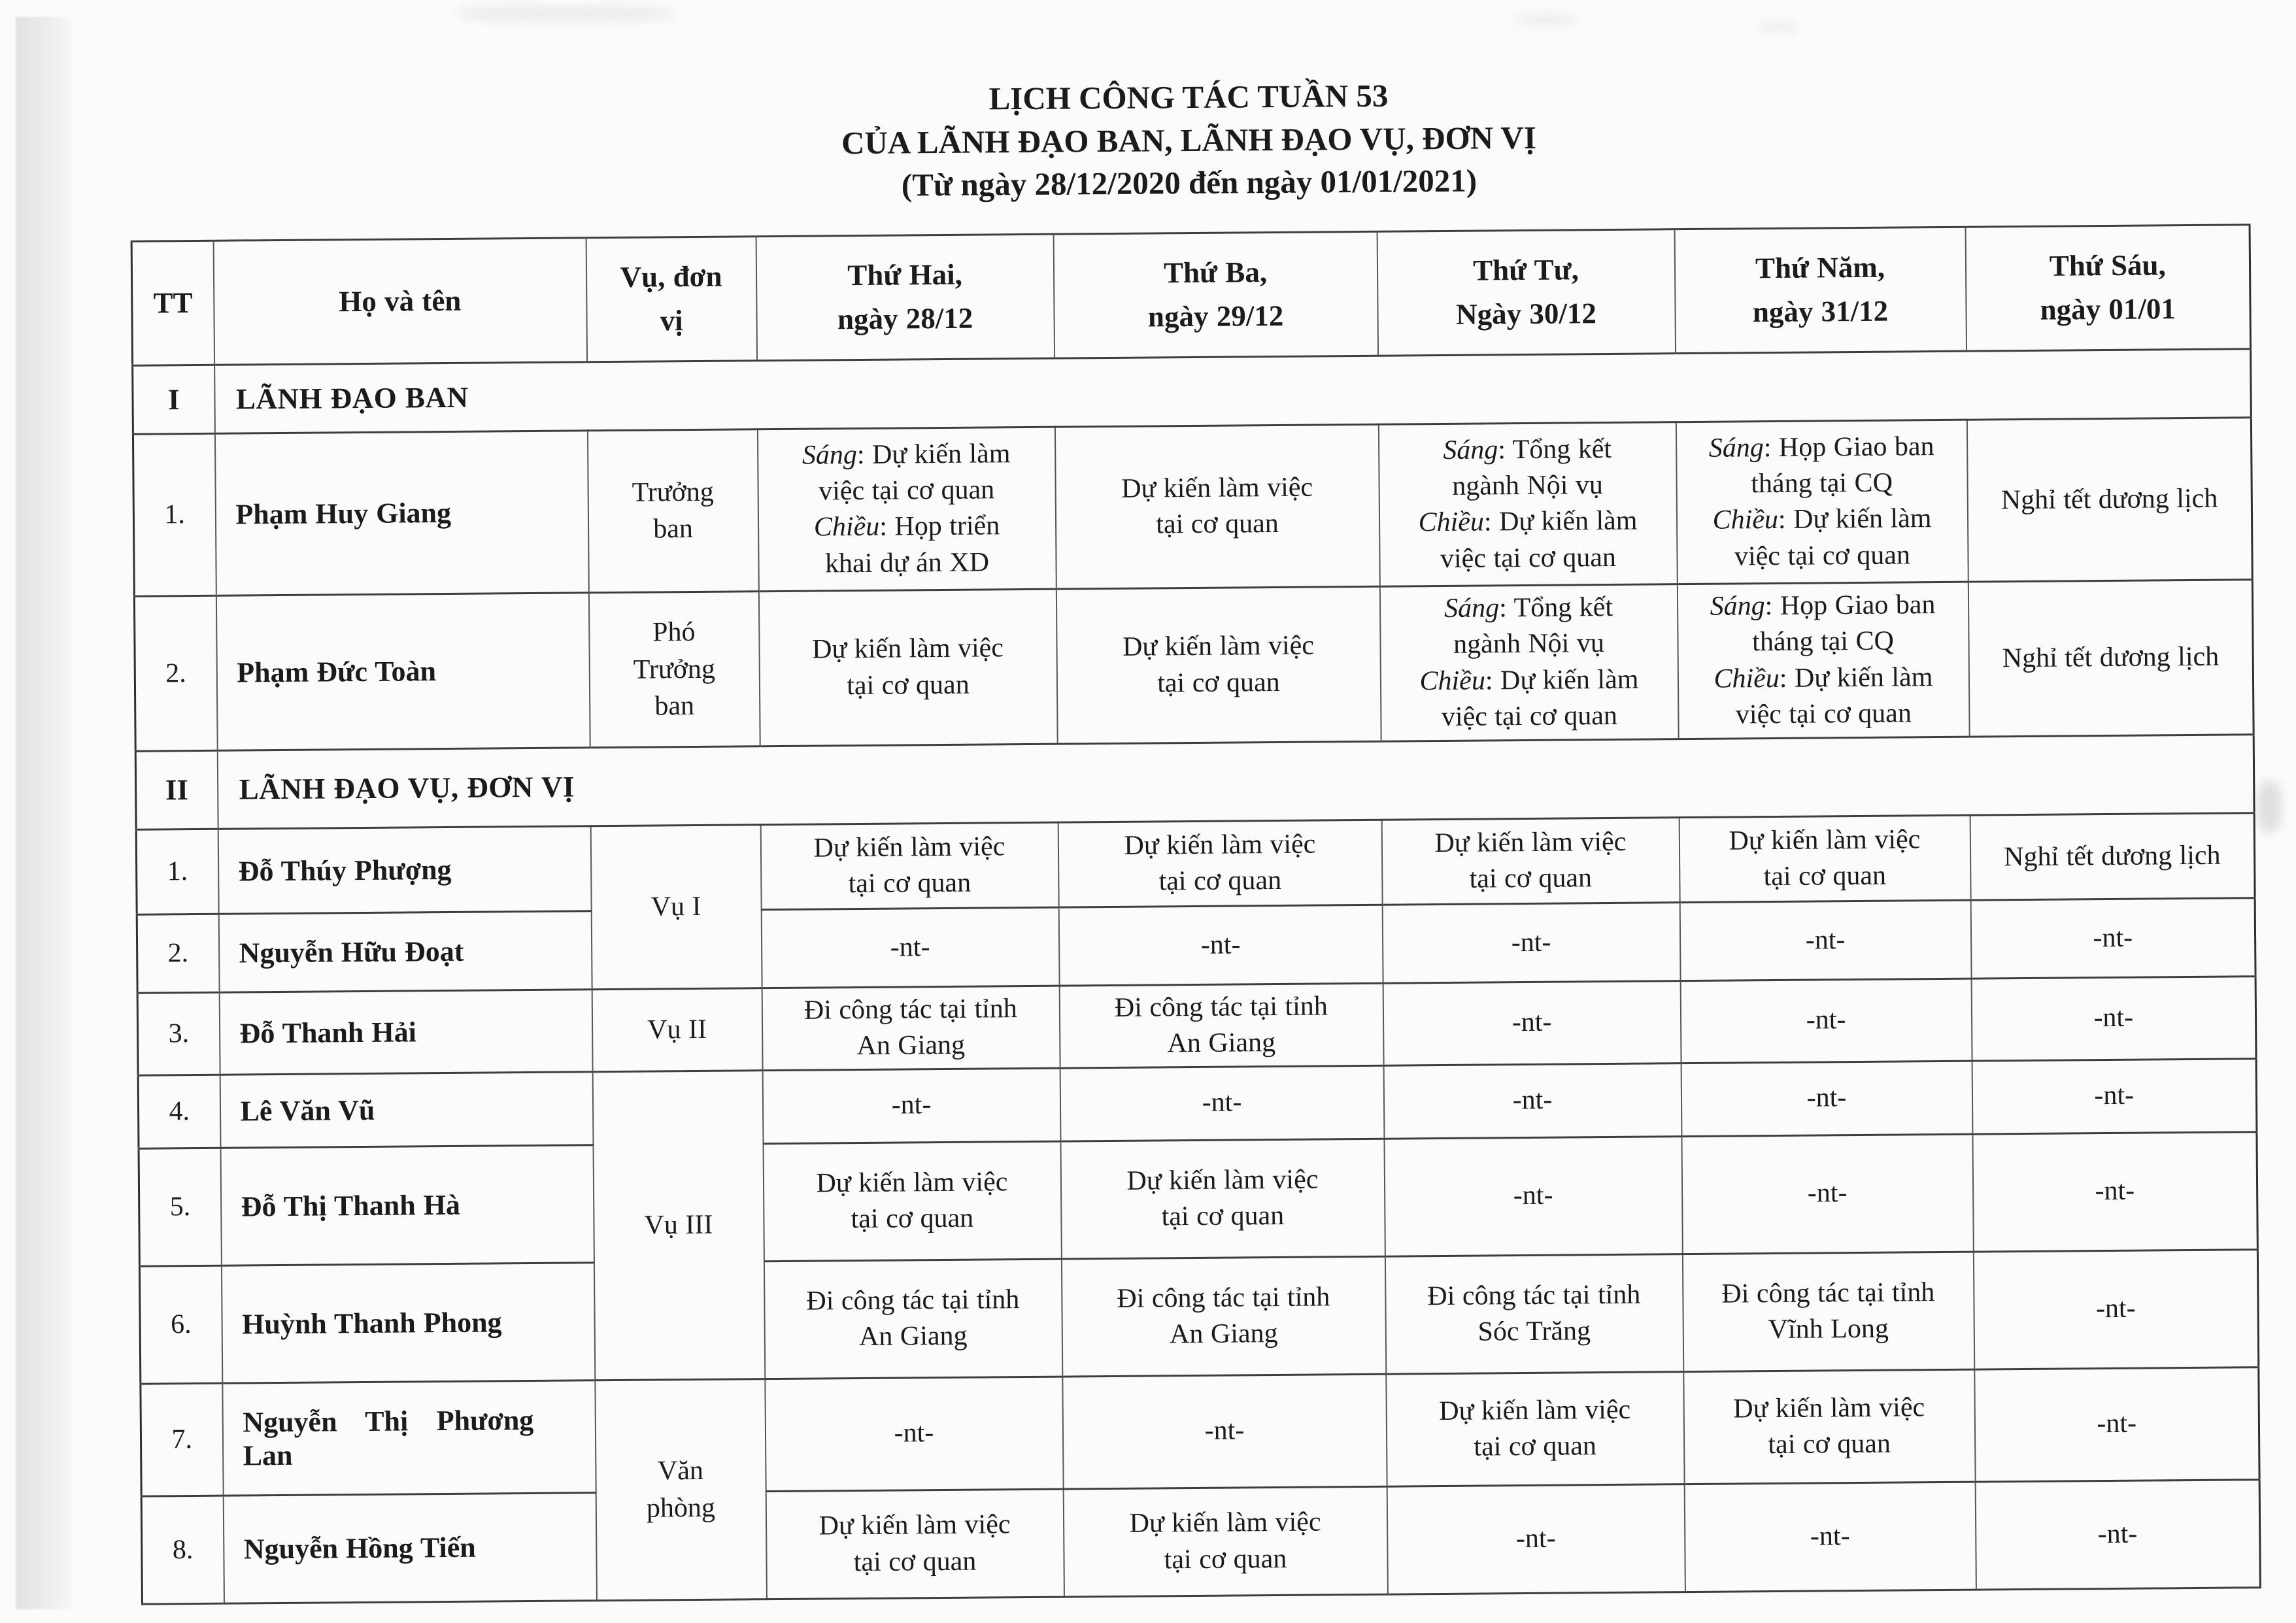 Image resolution: width=2296 pixels, height=1623 pixels. What do you see at coordinates (681, 1490) in the screenshot?
I see `unit-cell: Văn phòng` at bounding box center [681, 1490].